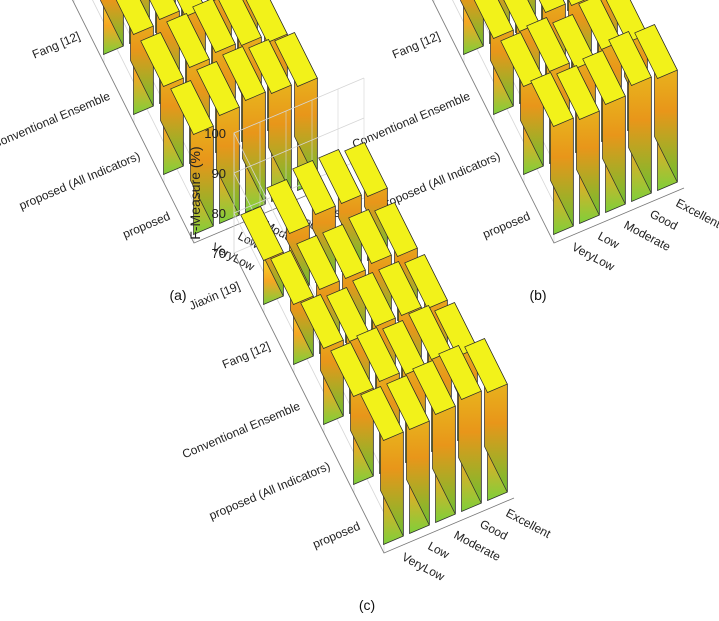 The image size is (719, 621). What do you see at coordinates (195, 192) in the screenshot?
I see `z-axis-label: F-Measure (%)` at bounding box center [195, 192].